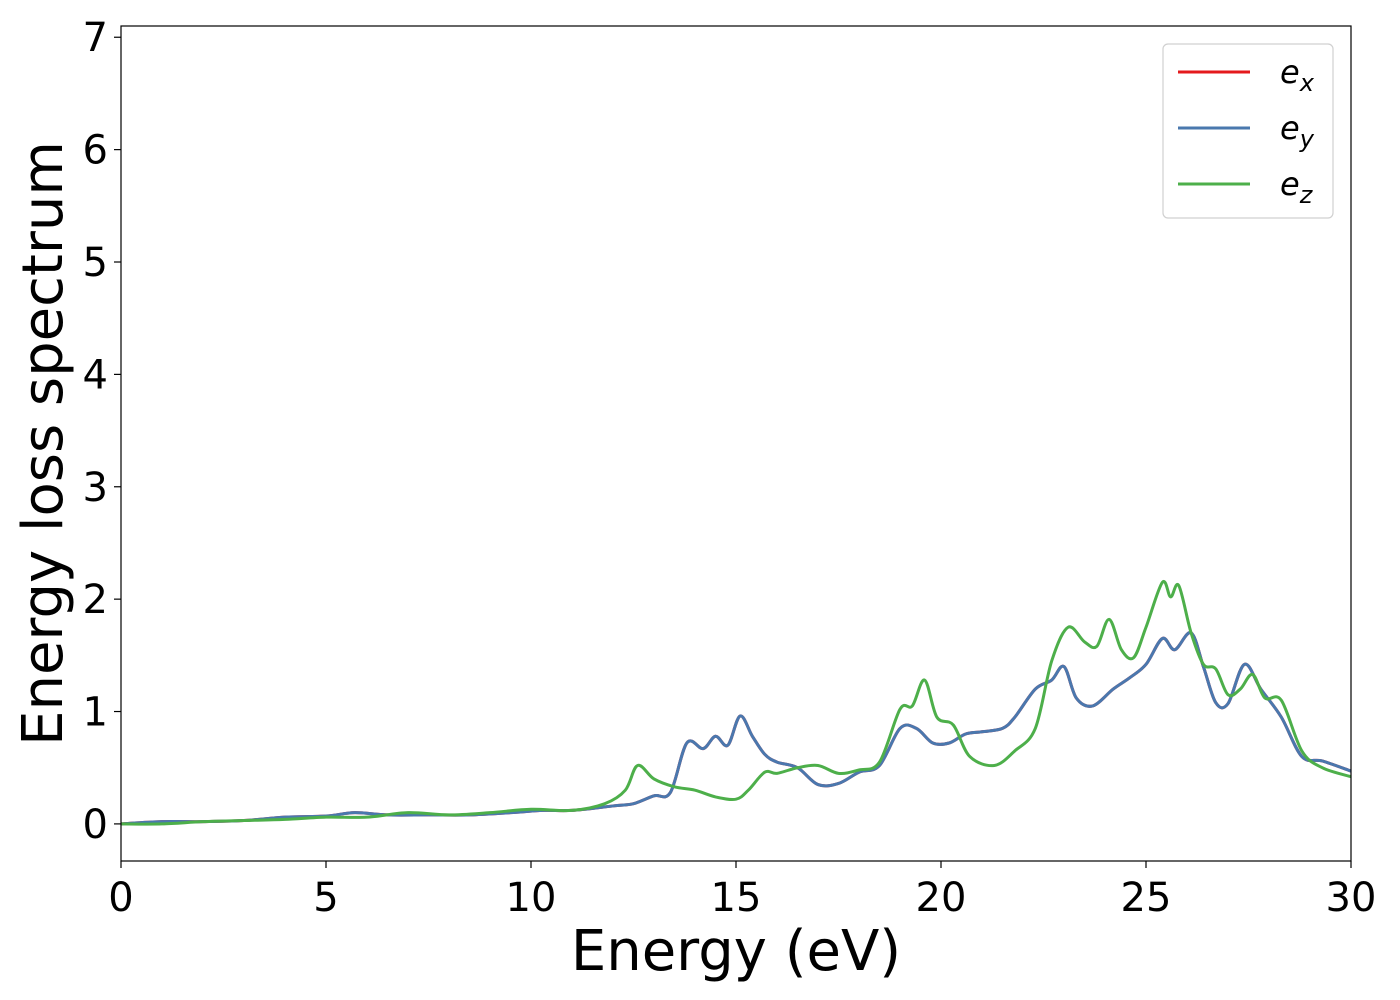  What do you see at coordinates (941, 898) in the screenshot?
I see `x-tick-label: 20` at bounding box center [941, 898].